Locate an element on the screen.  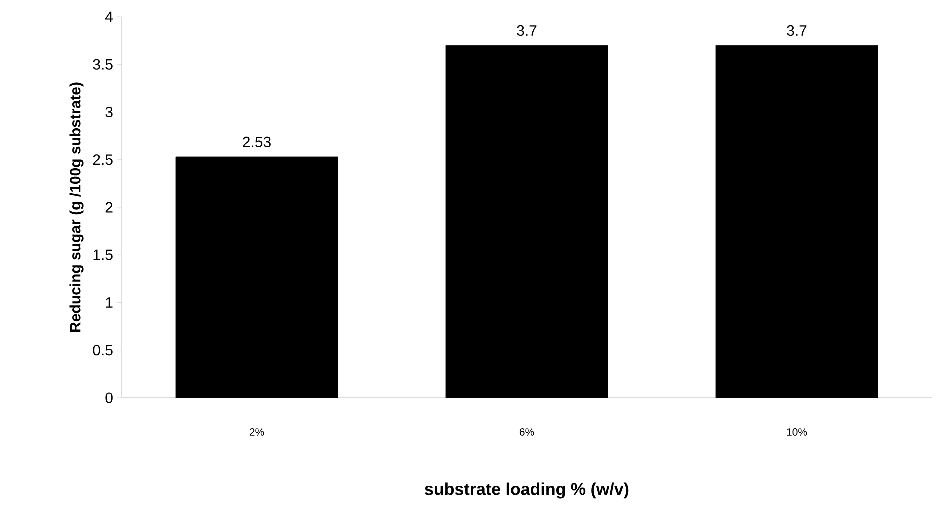
y-tick-label: 1 is located at coordinates (109, 303).